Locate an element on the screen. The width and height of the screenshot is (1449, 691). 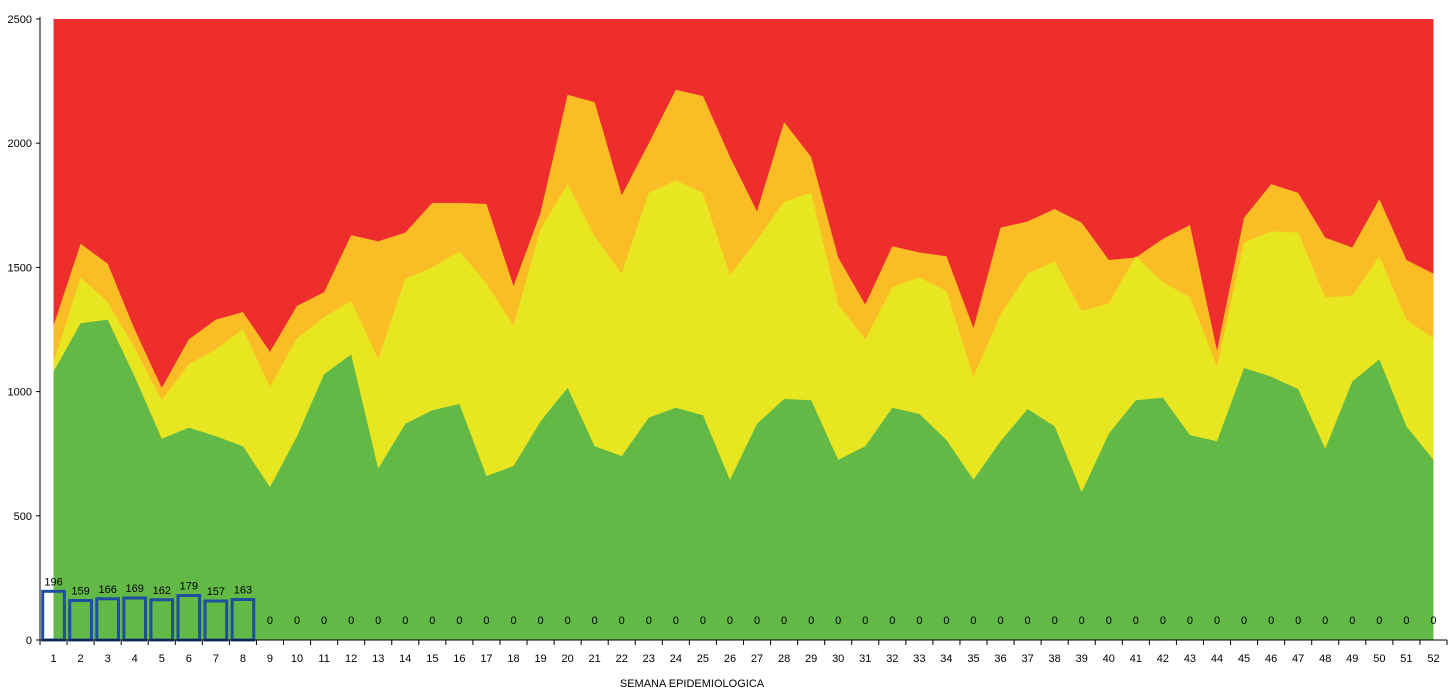
x-tick-label: 15 is located at coordinates (432, 659).